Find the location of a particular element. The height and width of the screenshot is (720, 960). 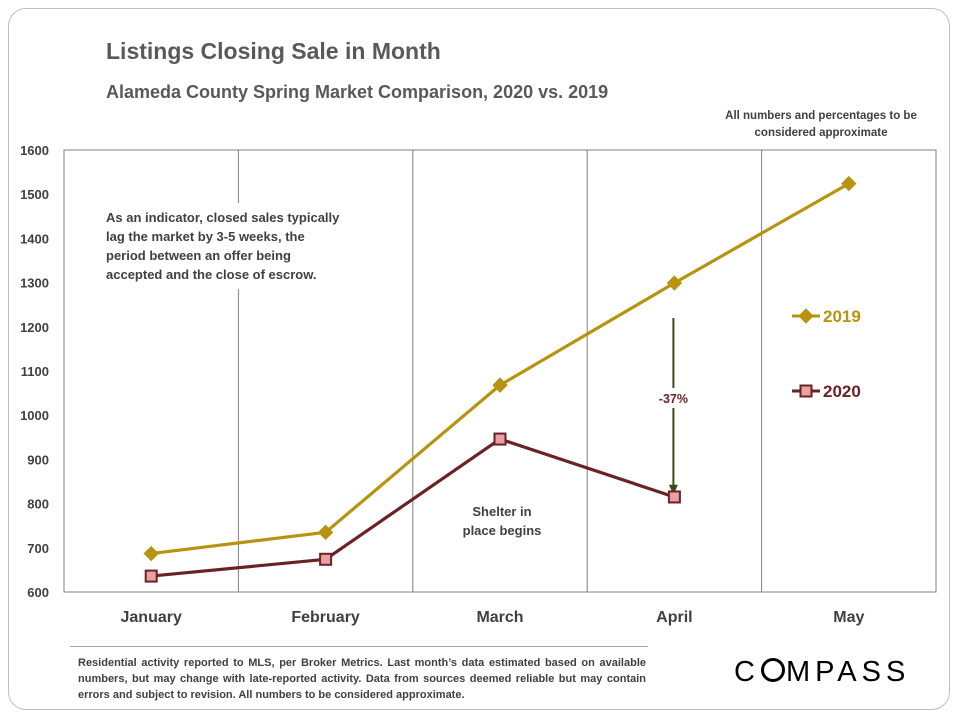

indicator-note-line: lag the market by 3-5 weeks, the is located at coordinates (205, 236).